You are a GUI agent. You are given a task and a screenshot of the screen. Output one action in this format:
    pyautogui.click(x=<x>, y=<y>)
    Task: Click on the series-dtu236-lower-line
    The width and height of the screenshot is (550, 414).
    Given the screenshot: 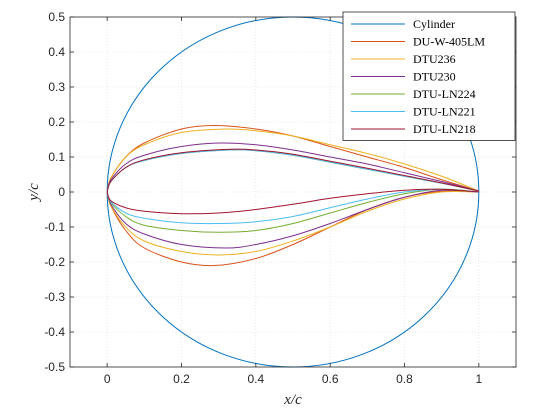 What is the action you would take?
    pyautogui.click(x=292, y=223)
    